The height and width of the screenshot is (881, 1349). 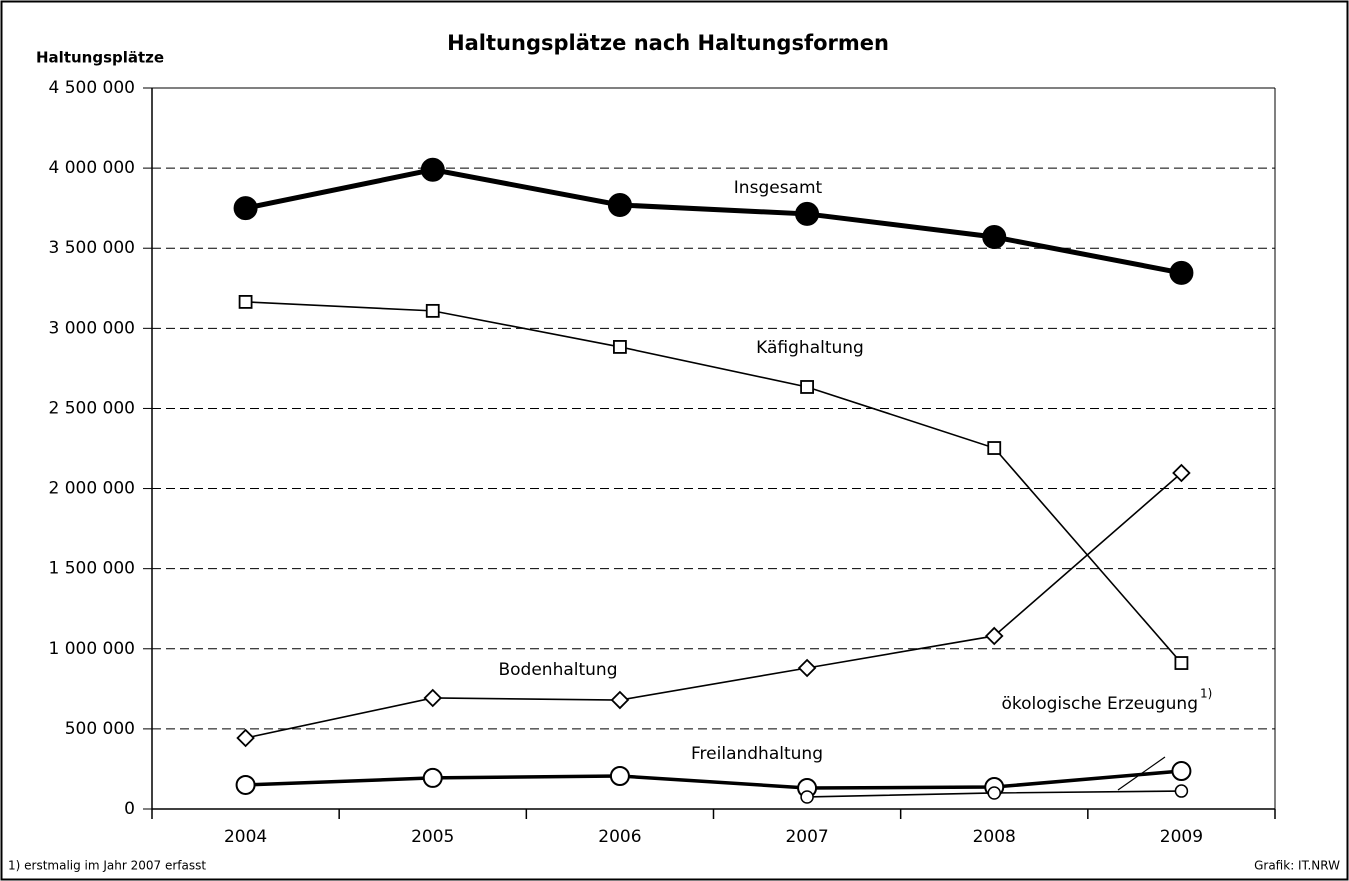 What do you see at coordinates (1181, 837) in the screenshot?
I see `x-tick-label: 2009` at bounding box center [1181, 837].